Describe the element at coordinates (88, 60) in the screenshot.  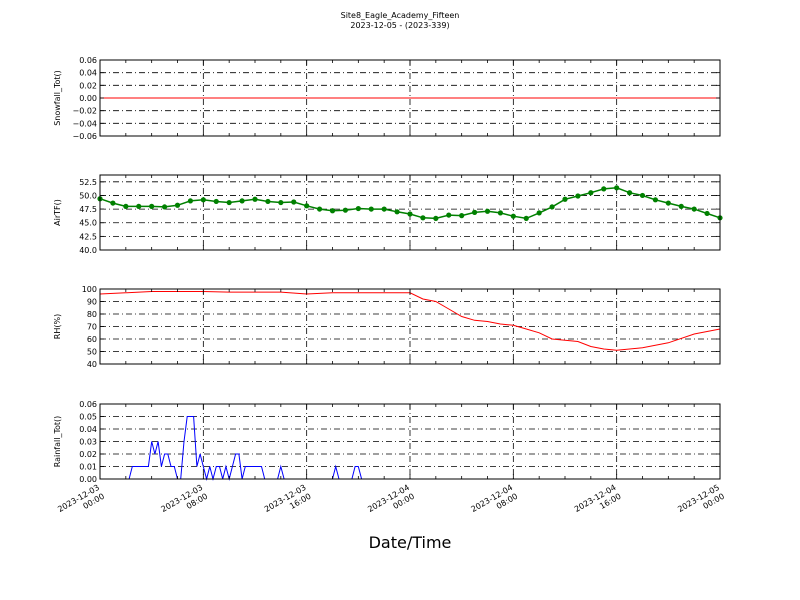
I see `snowfall-ytick-label: 0.06` at that location.